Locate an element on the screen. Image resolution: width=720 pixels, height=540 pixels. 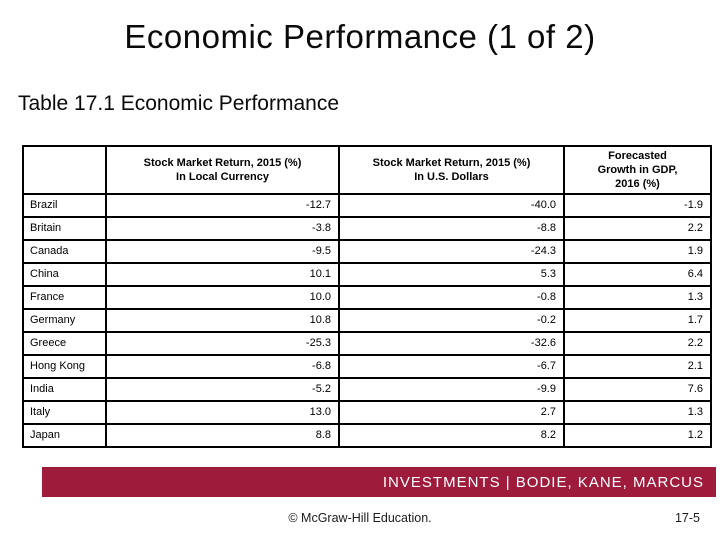
gdp-growth-cell: -1.9 is located at coordinates (637, 205).